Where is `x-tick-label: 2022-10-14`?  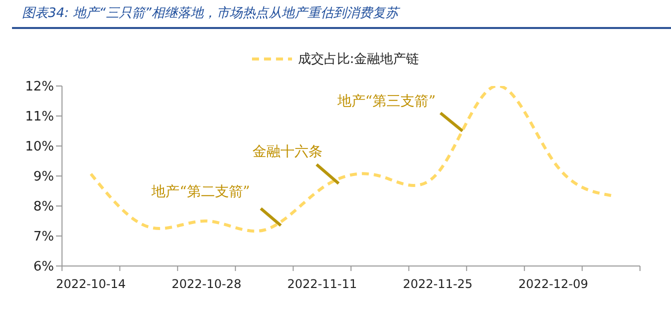 x-tick-label: 2022-10-14 is located at coordinates (91, 284).